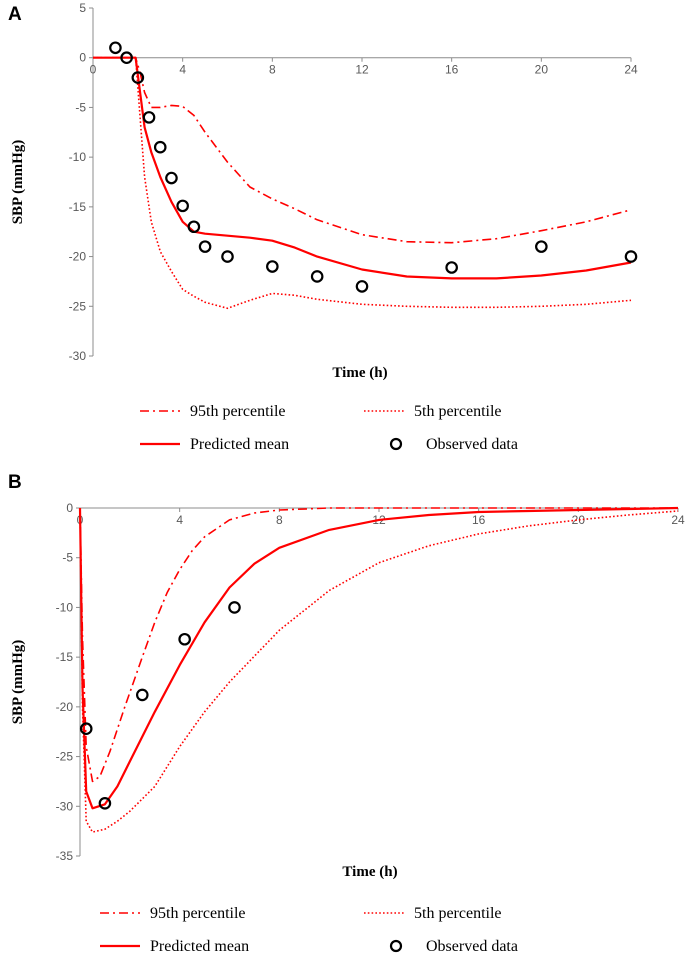  I want to click on y-tick-label: -35, so click(65, 856).